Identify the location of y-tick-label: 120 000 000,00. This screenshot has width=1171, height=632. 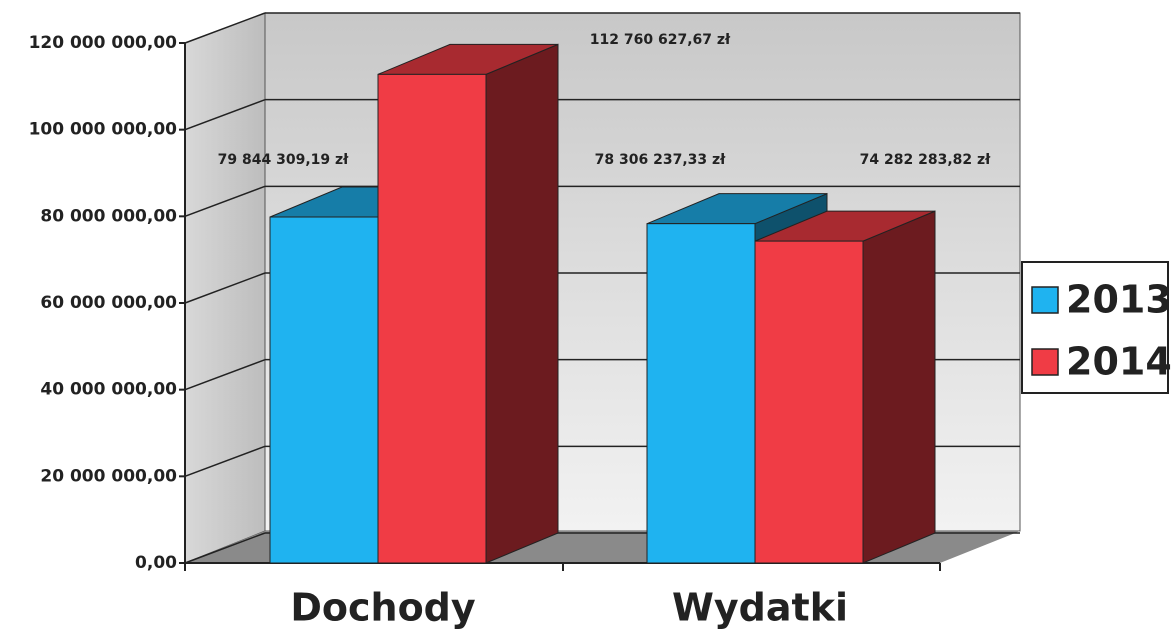
(103, 43).